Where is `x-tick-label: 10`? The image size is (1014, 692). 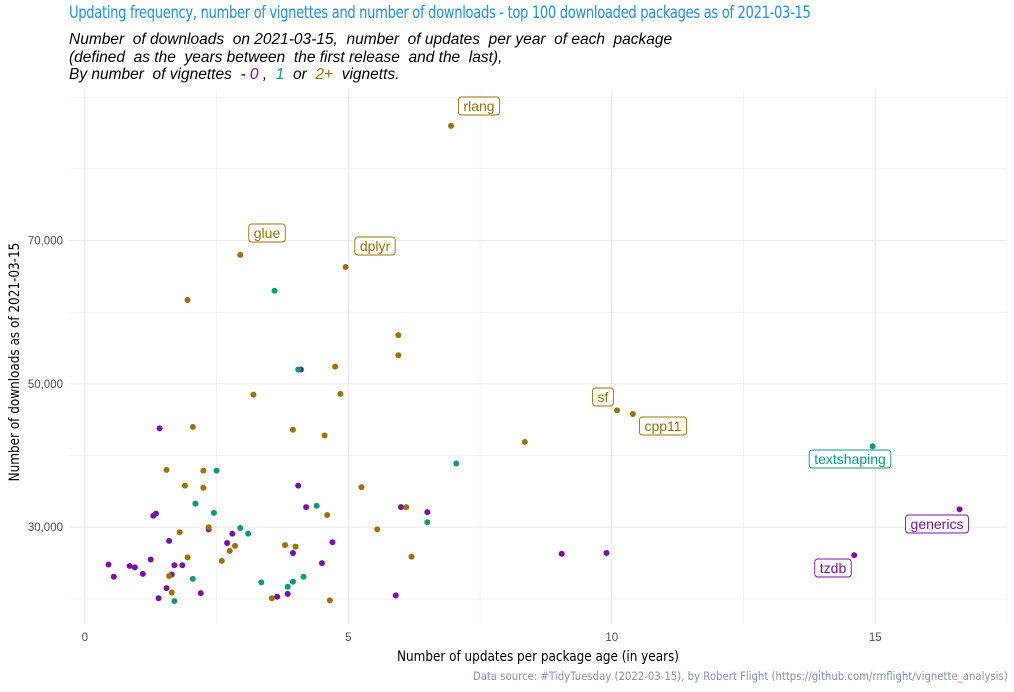
x-tick-label: 10 is located at coordinates (611, 638).